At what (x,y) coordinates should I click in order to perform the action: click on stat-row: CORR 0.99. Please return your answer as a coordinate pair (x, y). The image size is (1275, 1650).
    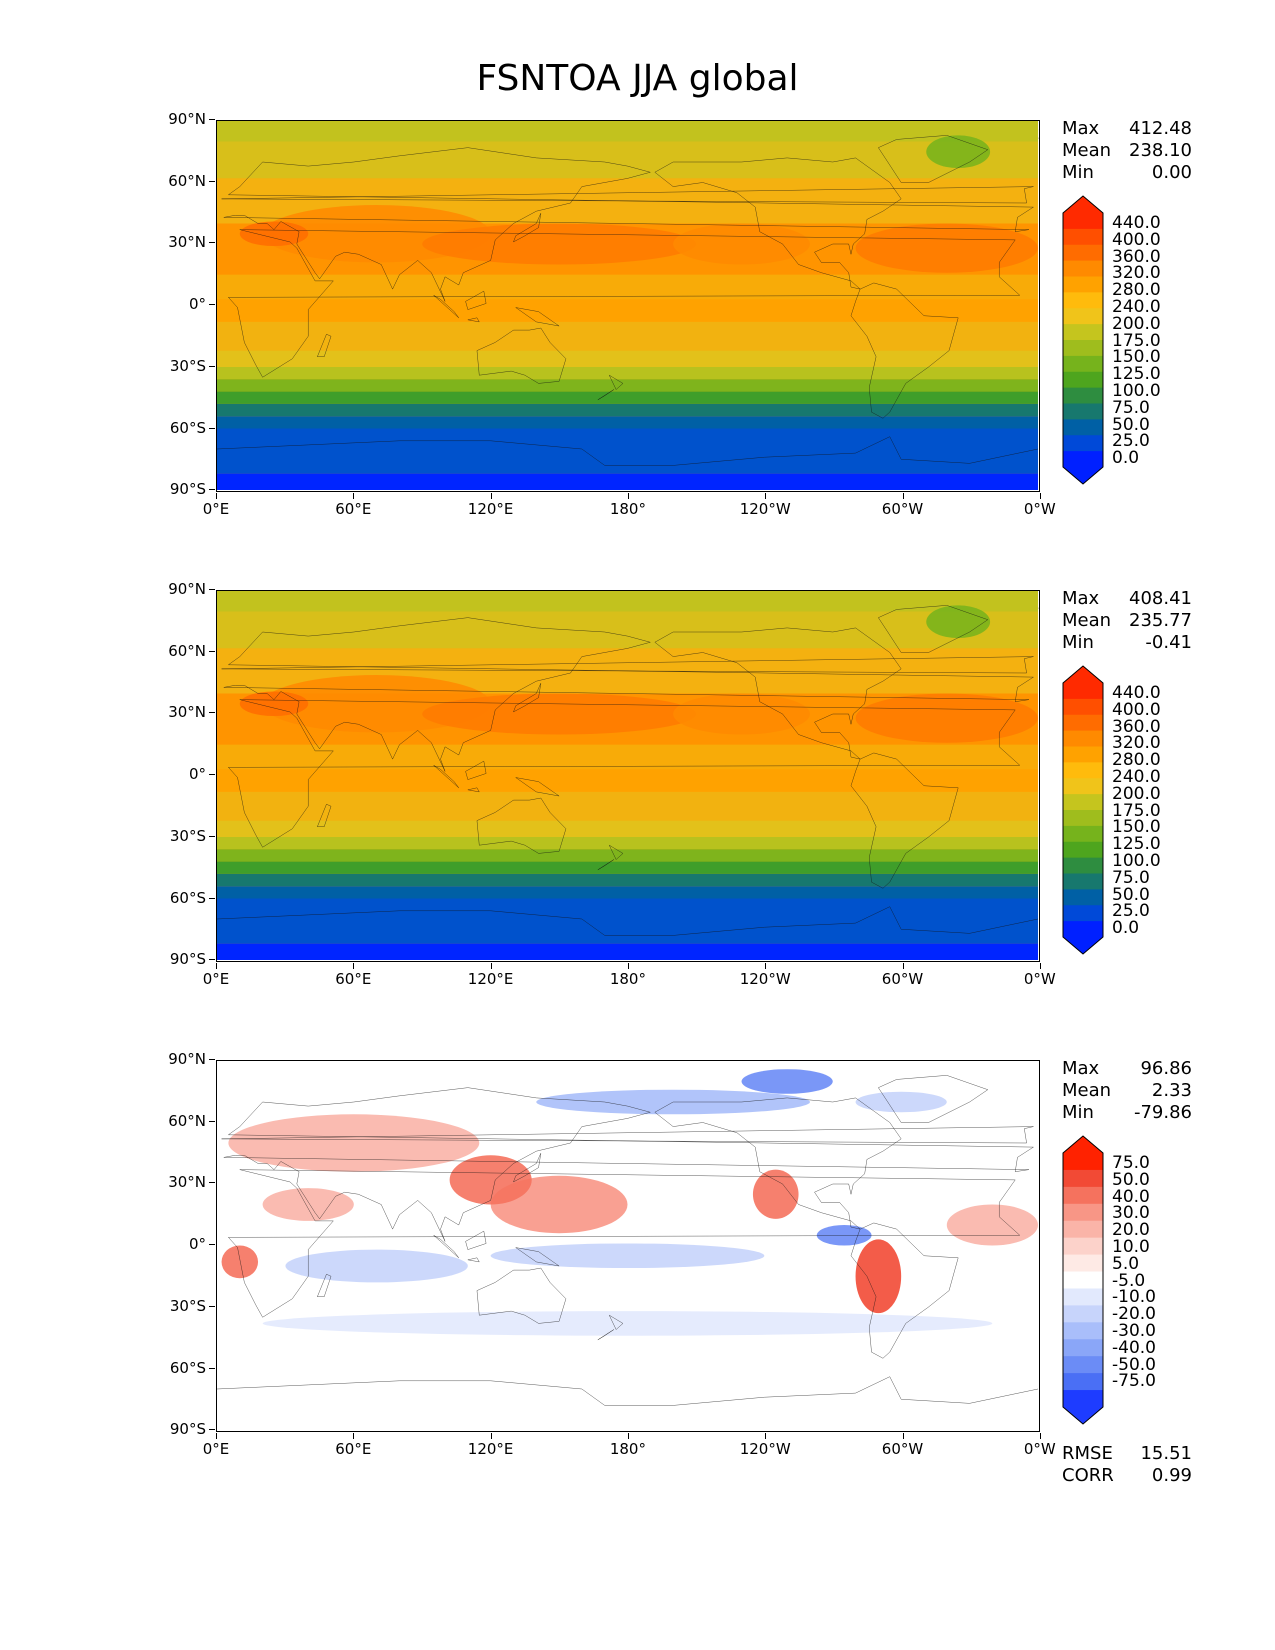
    Looking at the image, I should click on (1127, 1476).